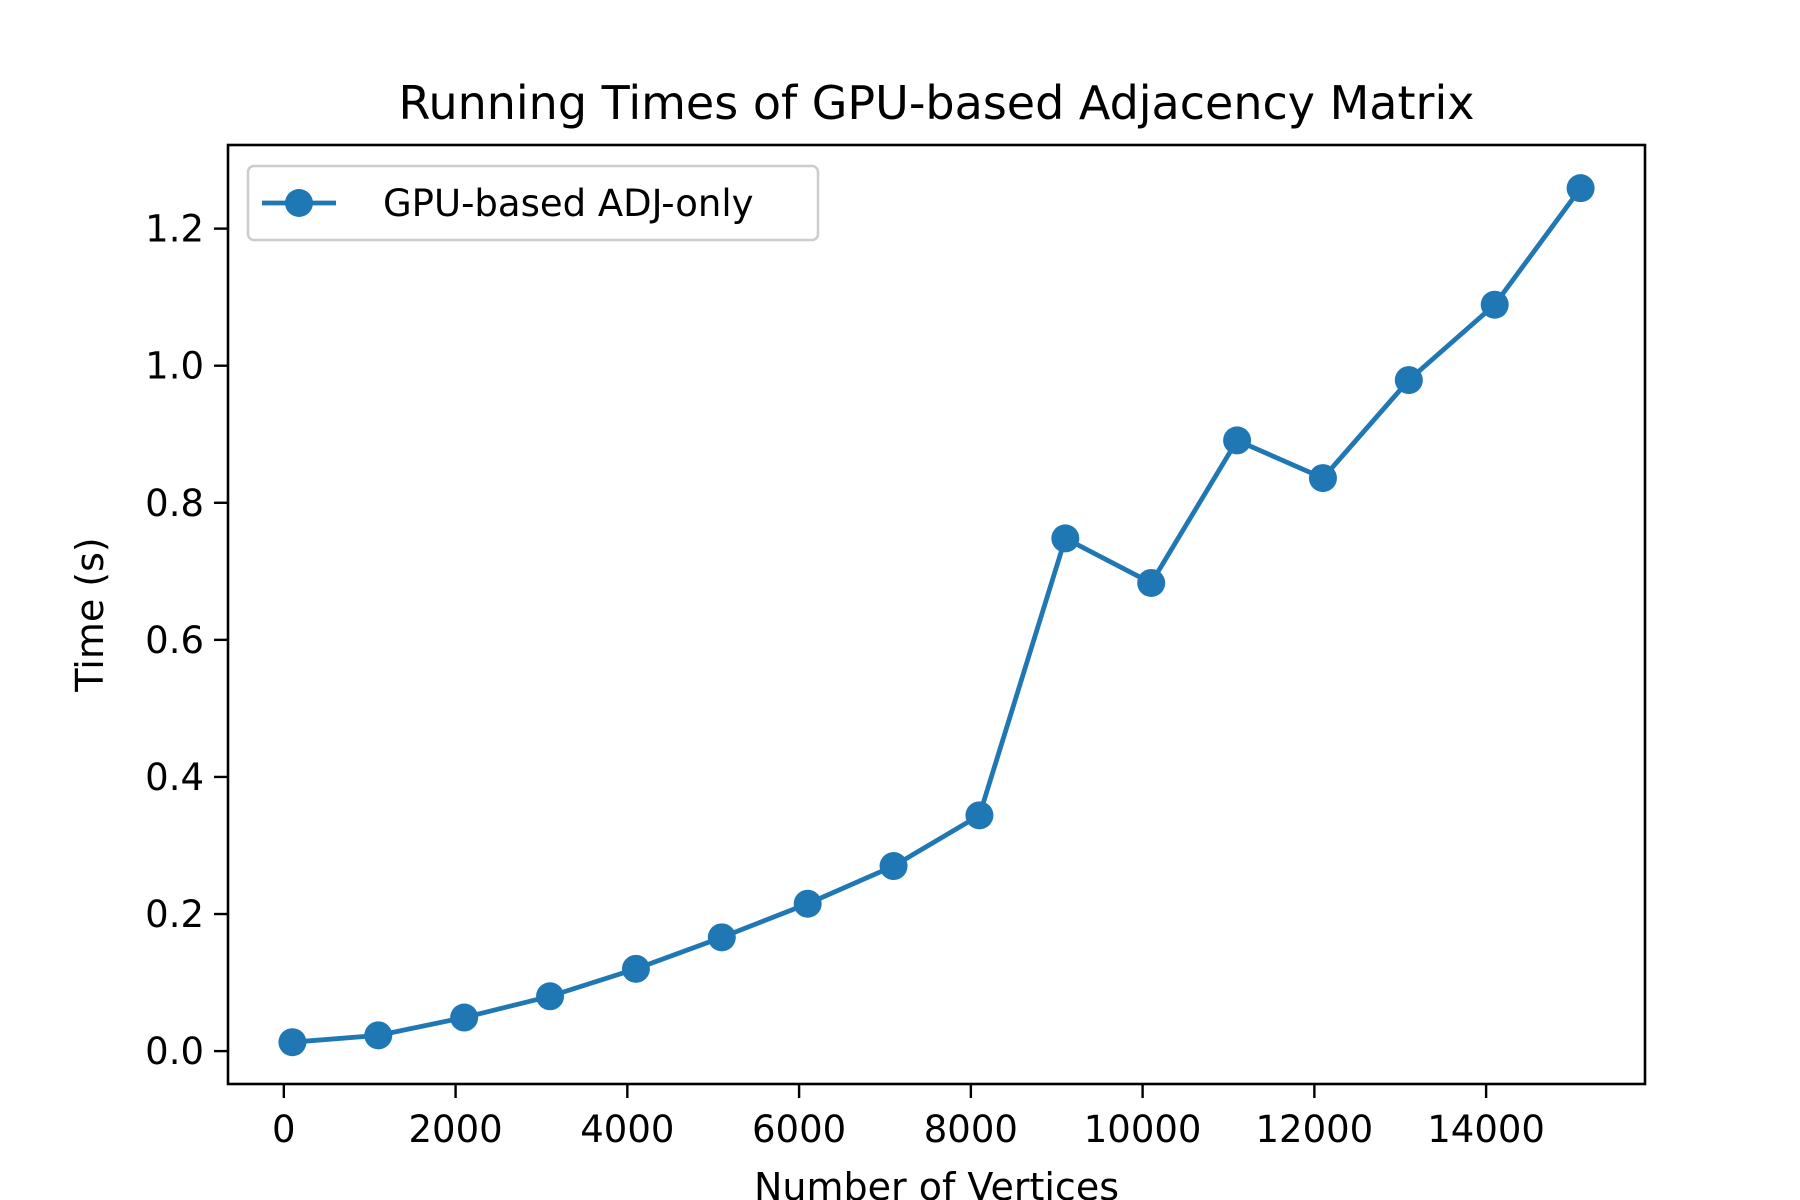  What do you see at coordinates (936, 1182) in the screenshot?
I see `x-axis-label: Number of Vertices` at bounding box center [936, 1182].